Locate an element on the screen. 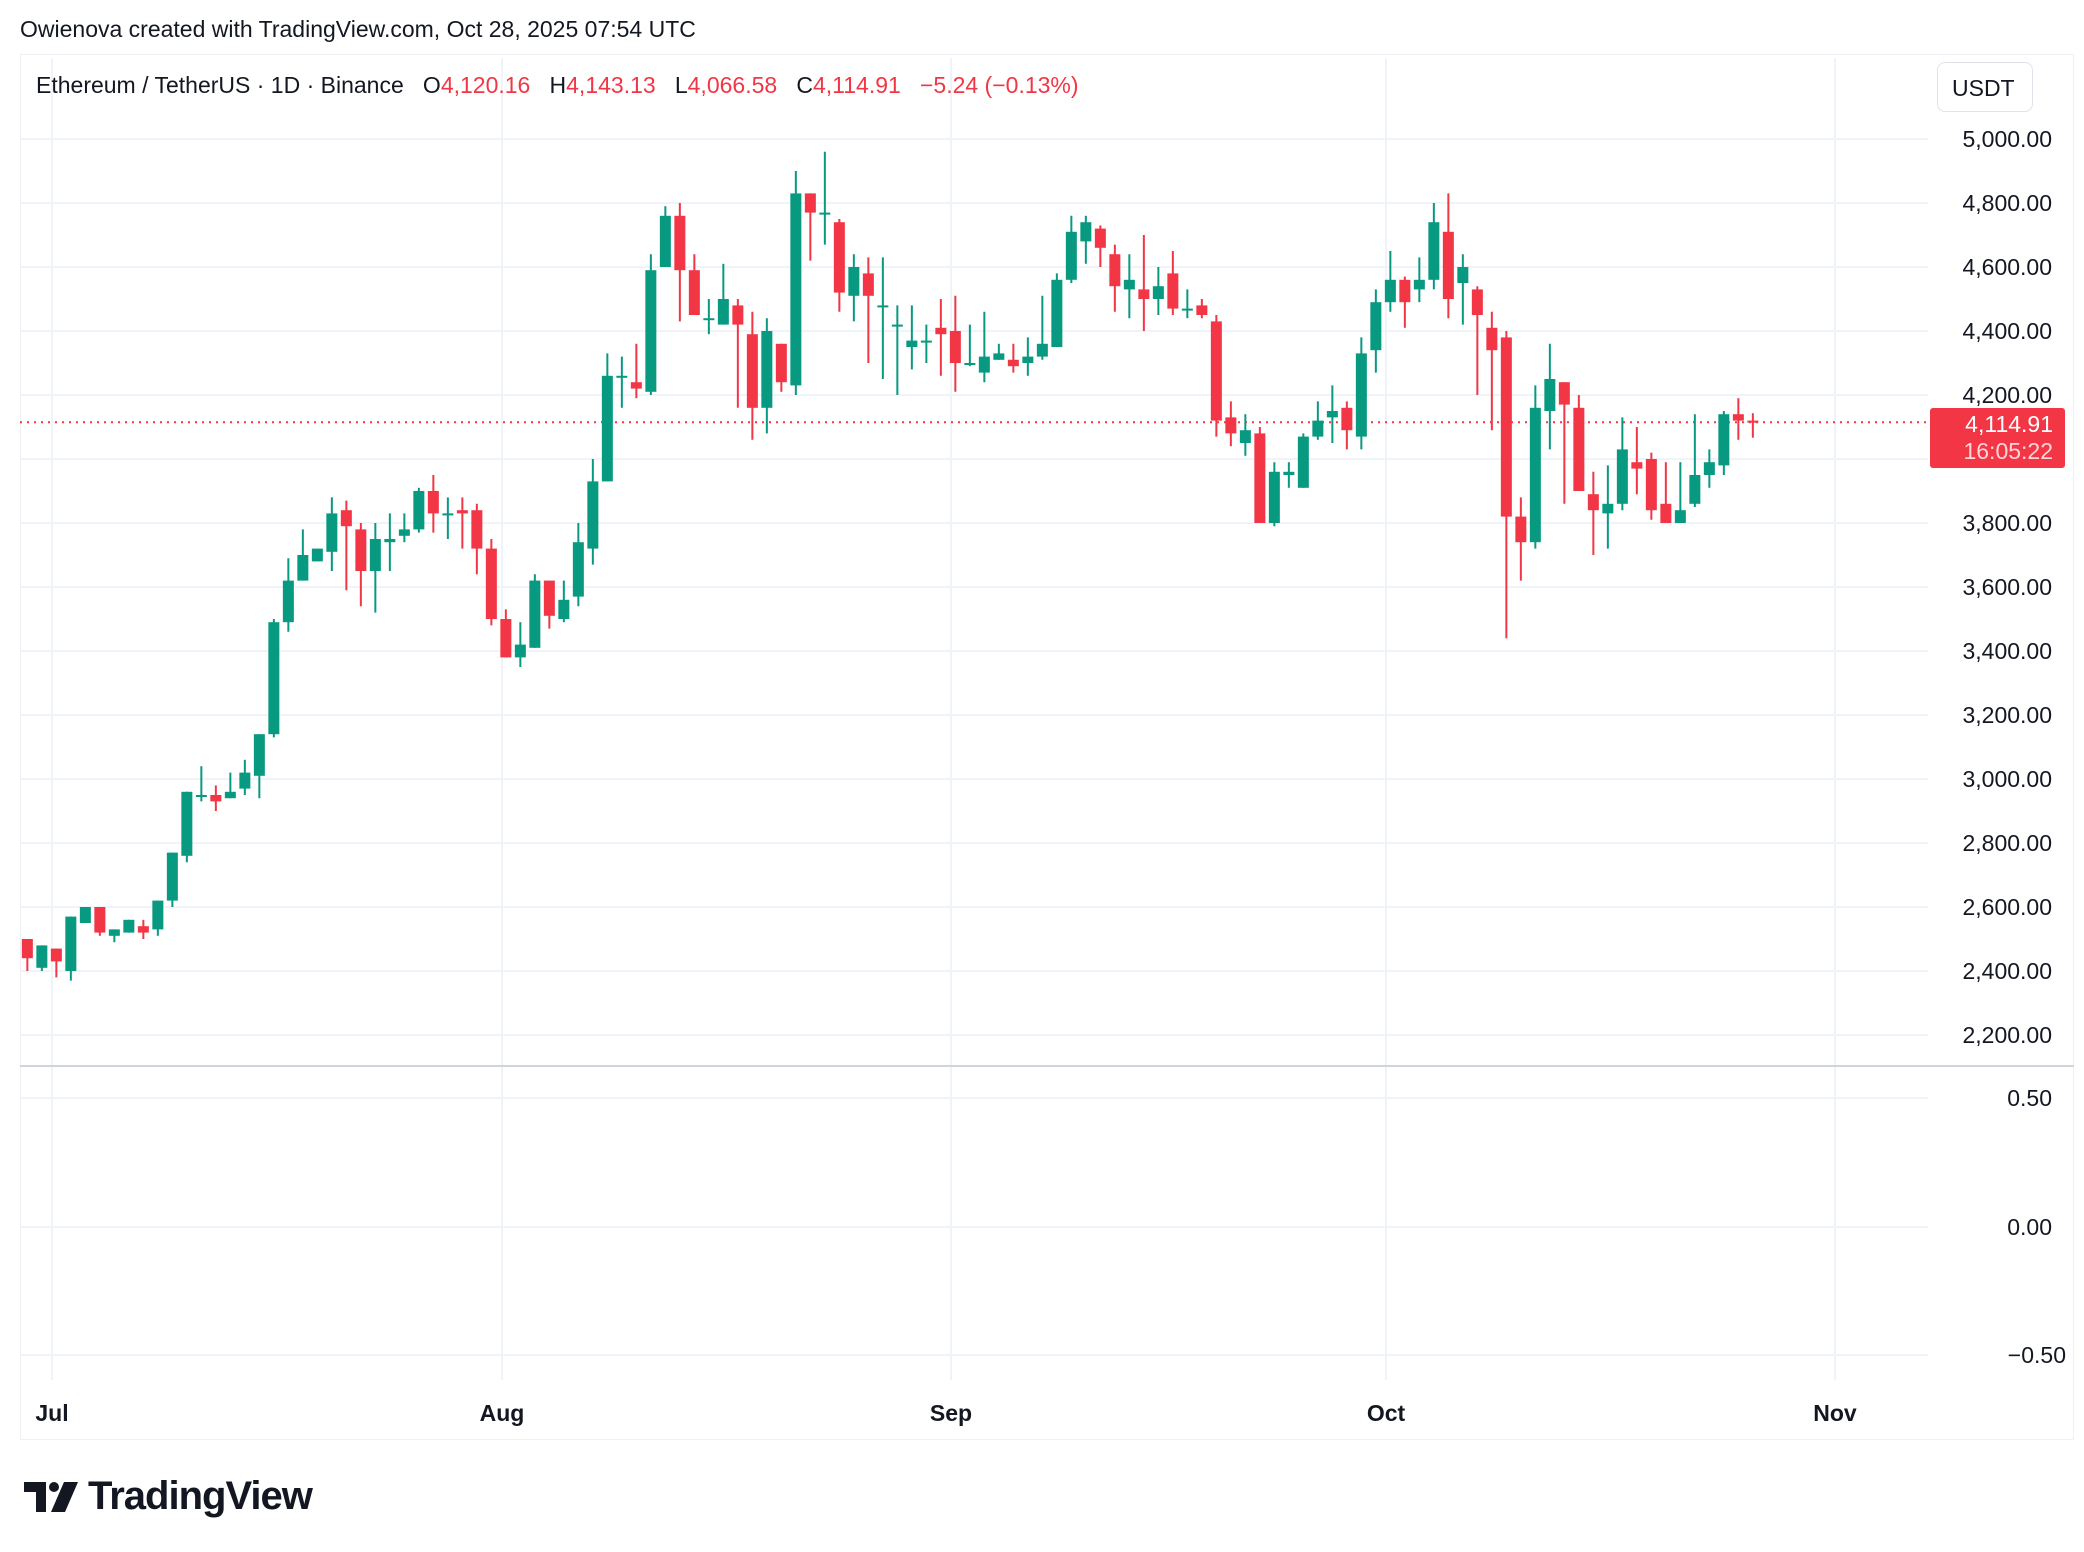 This screenshot has height=1552, width=2084. symbol-title: Ethereum / TetherUS · 1D · Binance is located at coordinates (220, 85).